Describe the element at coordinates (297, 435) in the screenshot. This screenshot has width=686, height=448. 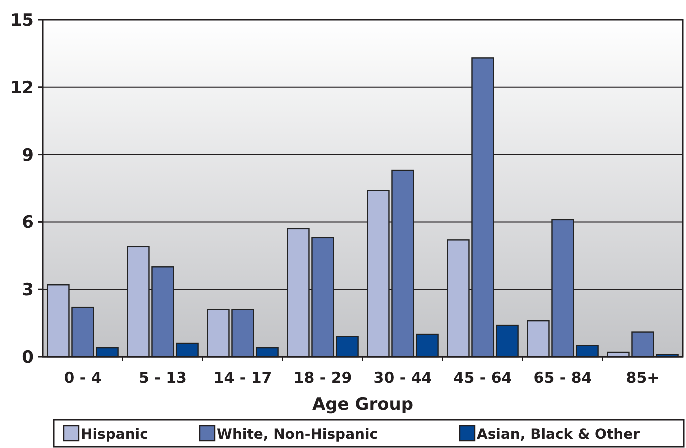
I see `legend-label: White, Non-Hispanic` at that location.